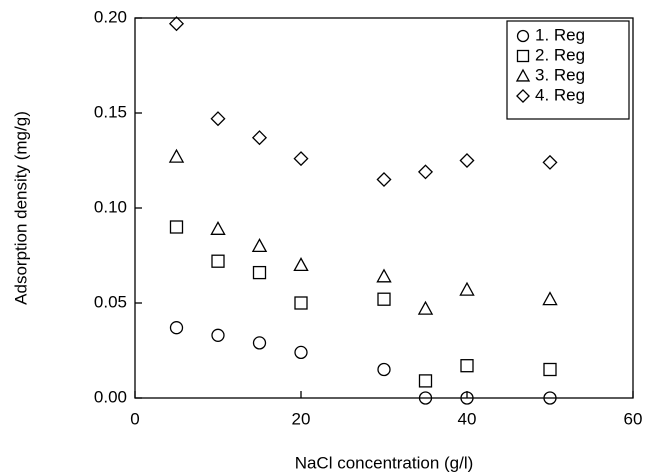  What do you see at coordinates (560, 34) in the screenshot?
I see `legend-label: 1. Reg` at bounding box center [560, 34].